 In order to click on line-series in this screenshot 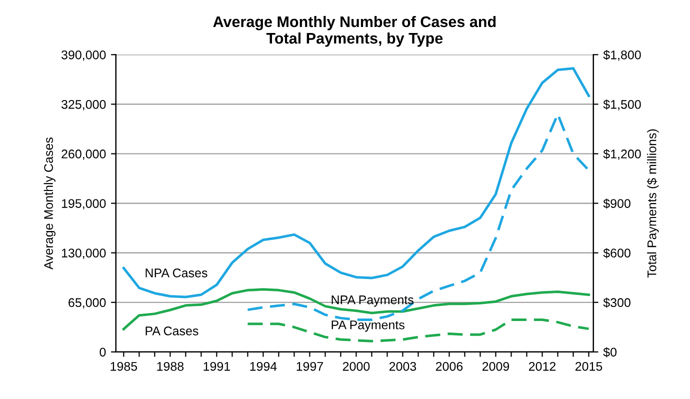, I will do `click(418, 330)`.